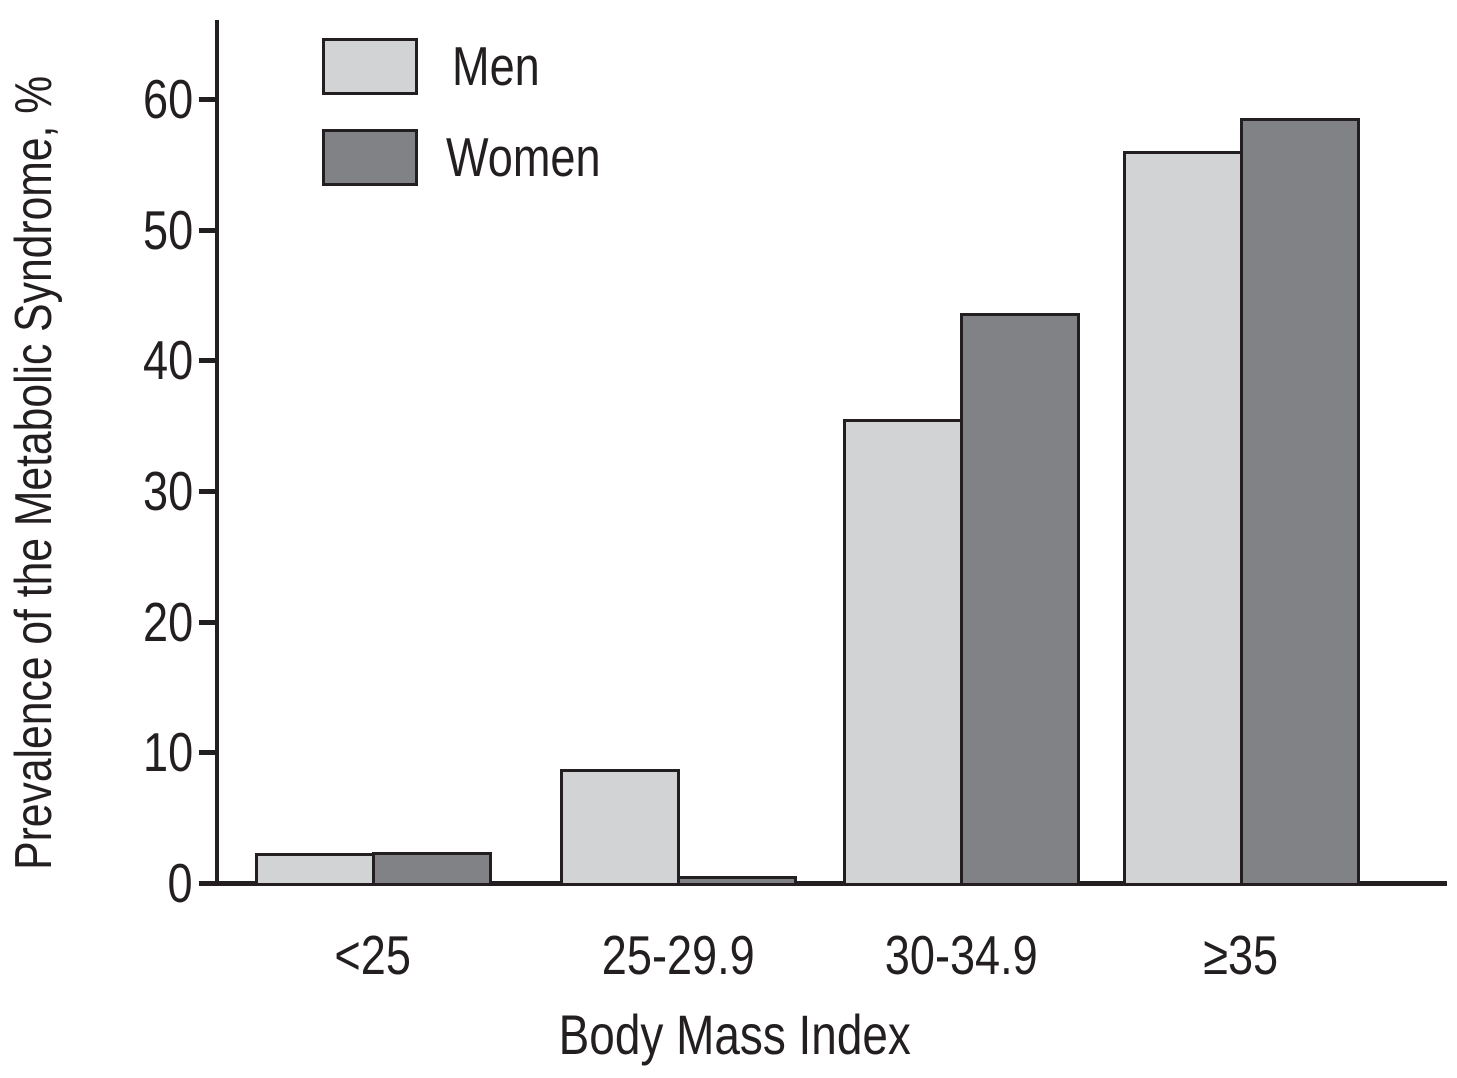 The image size is (1457, 1078). I want to click on x-axis-title: Body Mass Index, so click(735, 1035).